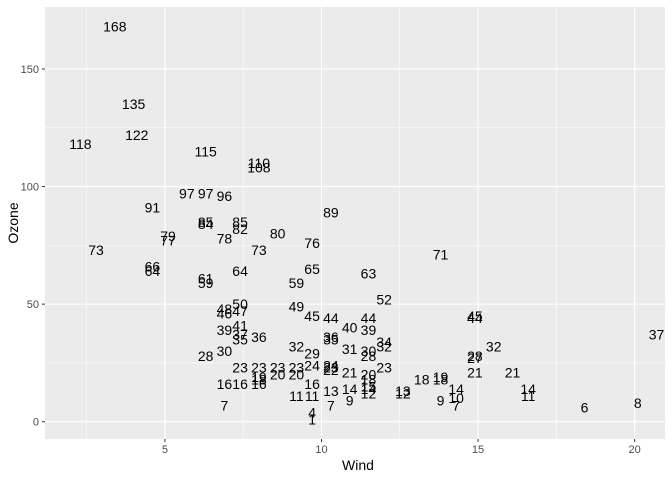 This screenshot has height=480, width=672. I want to click on y-tick-label: 50, so click(33, 305).